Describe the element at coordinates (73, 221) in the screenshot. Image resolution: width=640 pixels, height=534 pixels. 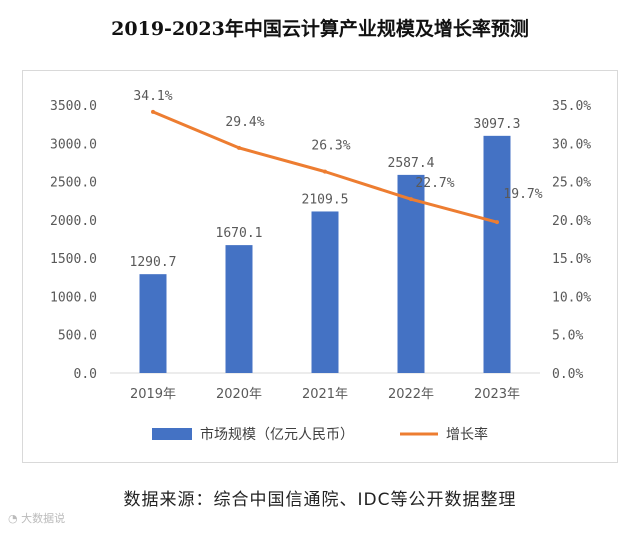
I see `y-left-tick-label: 2000.0` at that location.